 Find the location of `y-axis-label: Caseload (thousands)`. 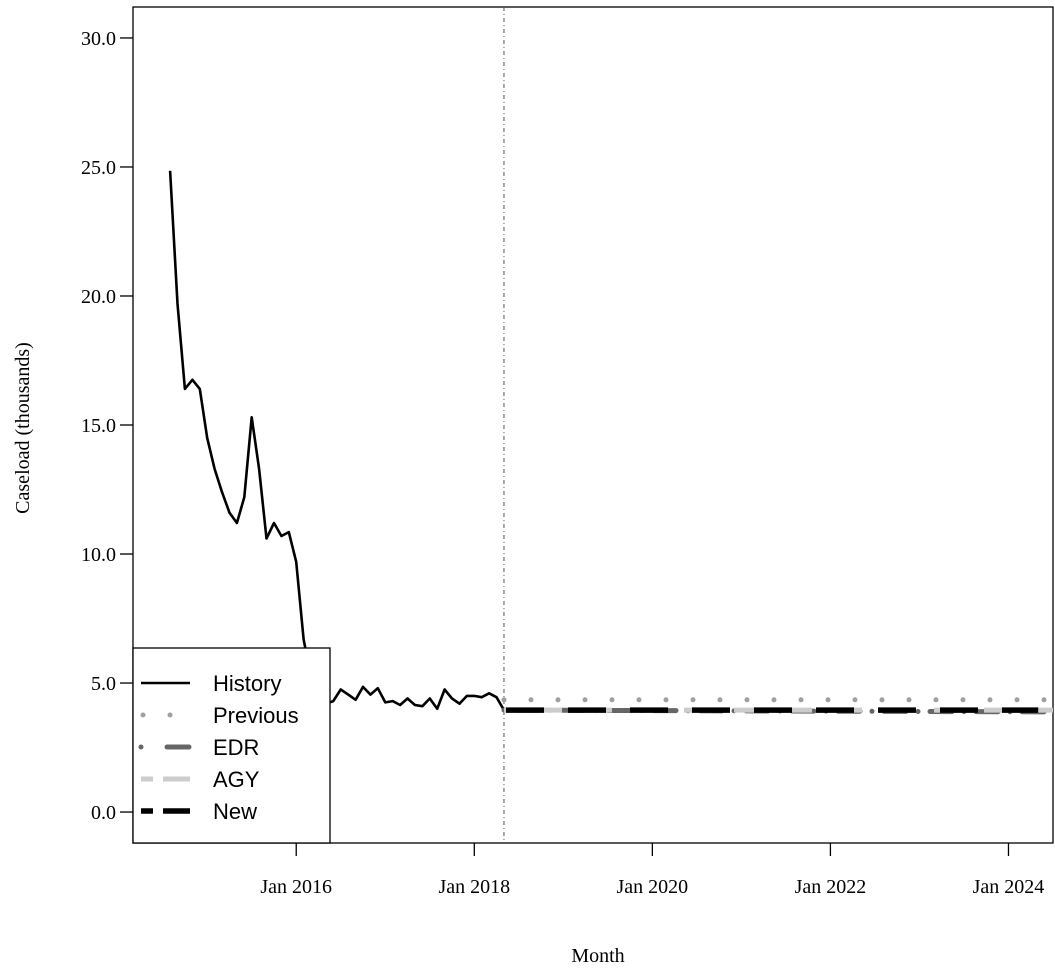

y-axis-label: Caseload (thousands) is located at coordinates (23, 428).